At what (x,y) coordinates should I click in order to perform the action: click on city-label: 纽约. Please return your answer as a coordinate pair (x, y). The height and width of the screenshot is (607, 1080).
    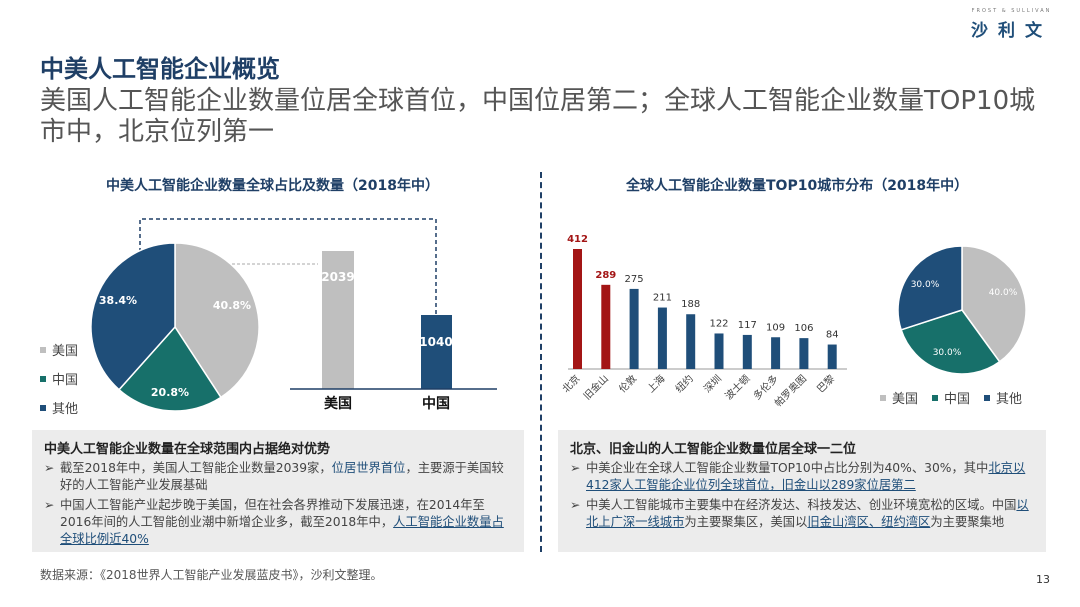
    Looking at the image, I should click on (683, 383).